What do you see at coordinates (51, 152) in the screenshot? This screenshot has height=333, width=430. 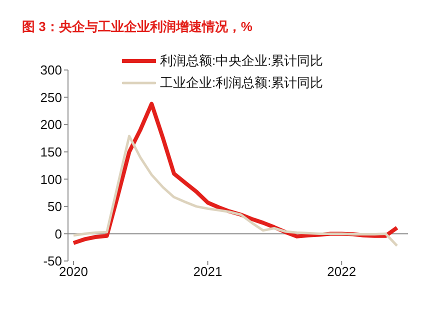 I see `y-tick-label: 150` at bounding box center [51, 152].